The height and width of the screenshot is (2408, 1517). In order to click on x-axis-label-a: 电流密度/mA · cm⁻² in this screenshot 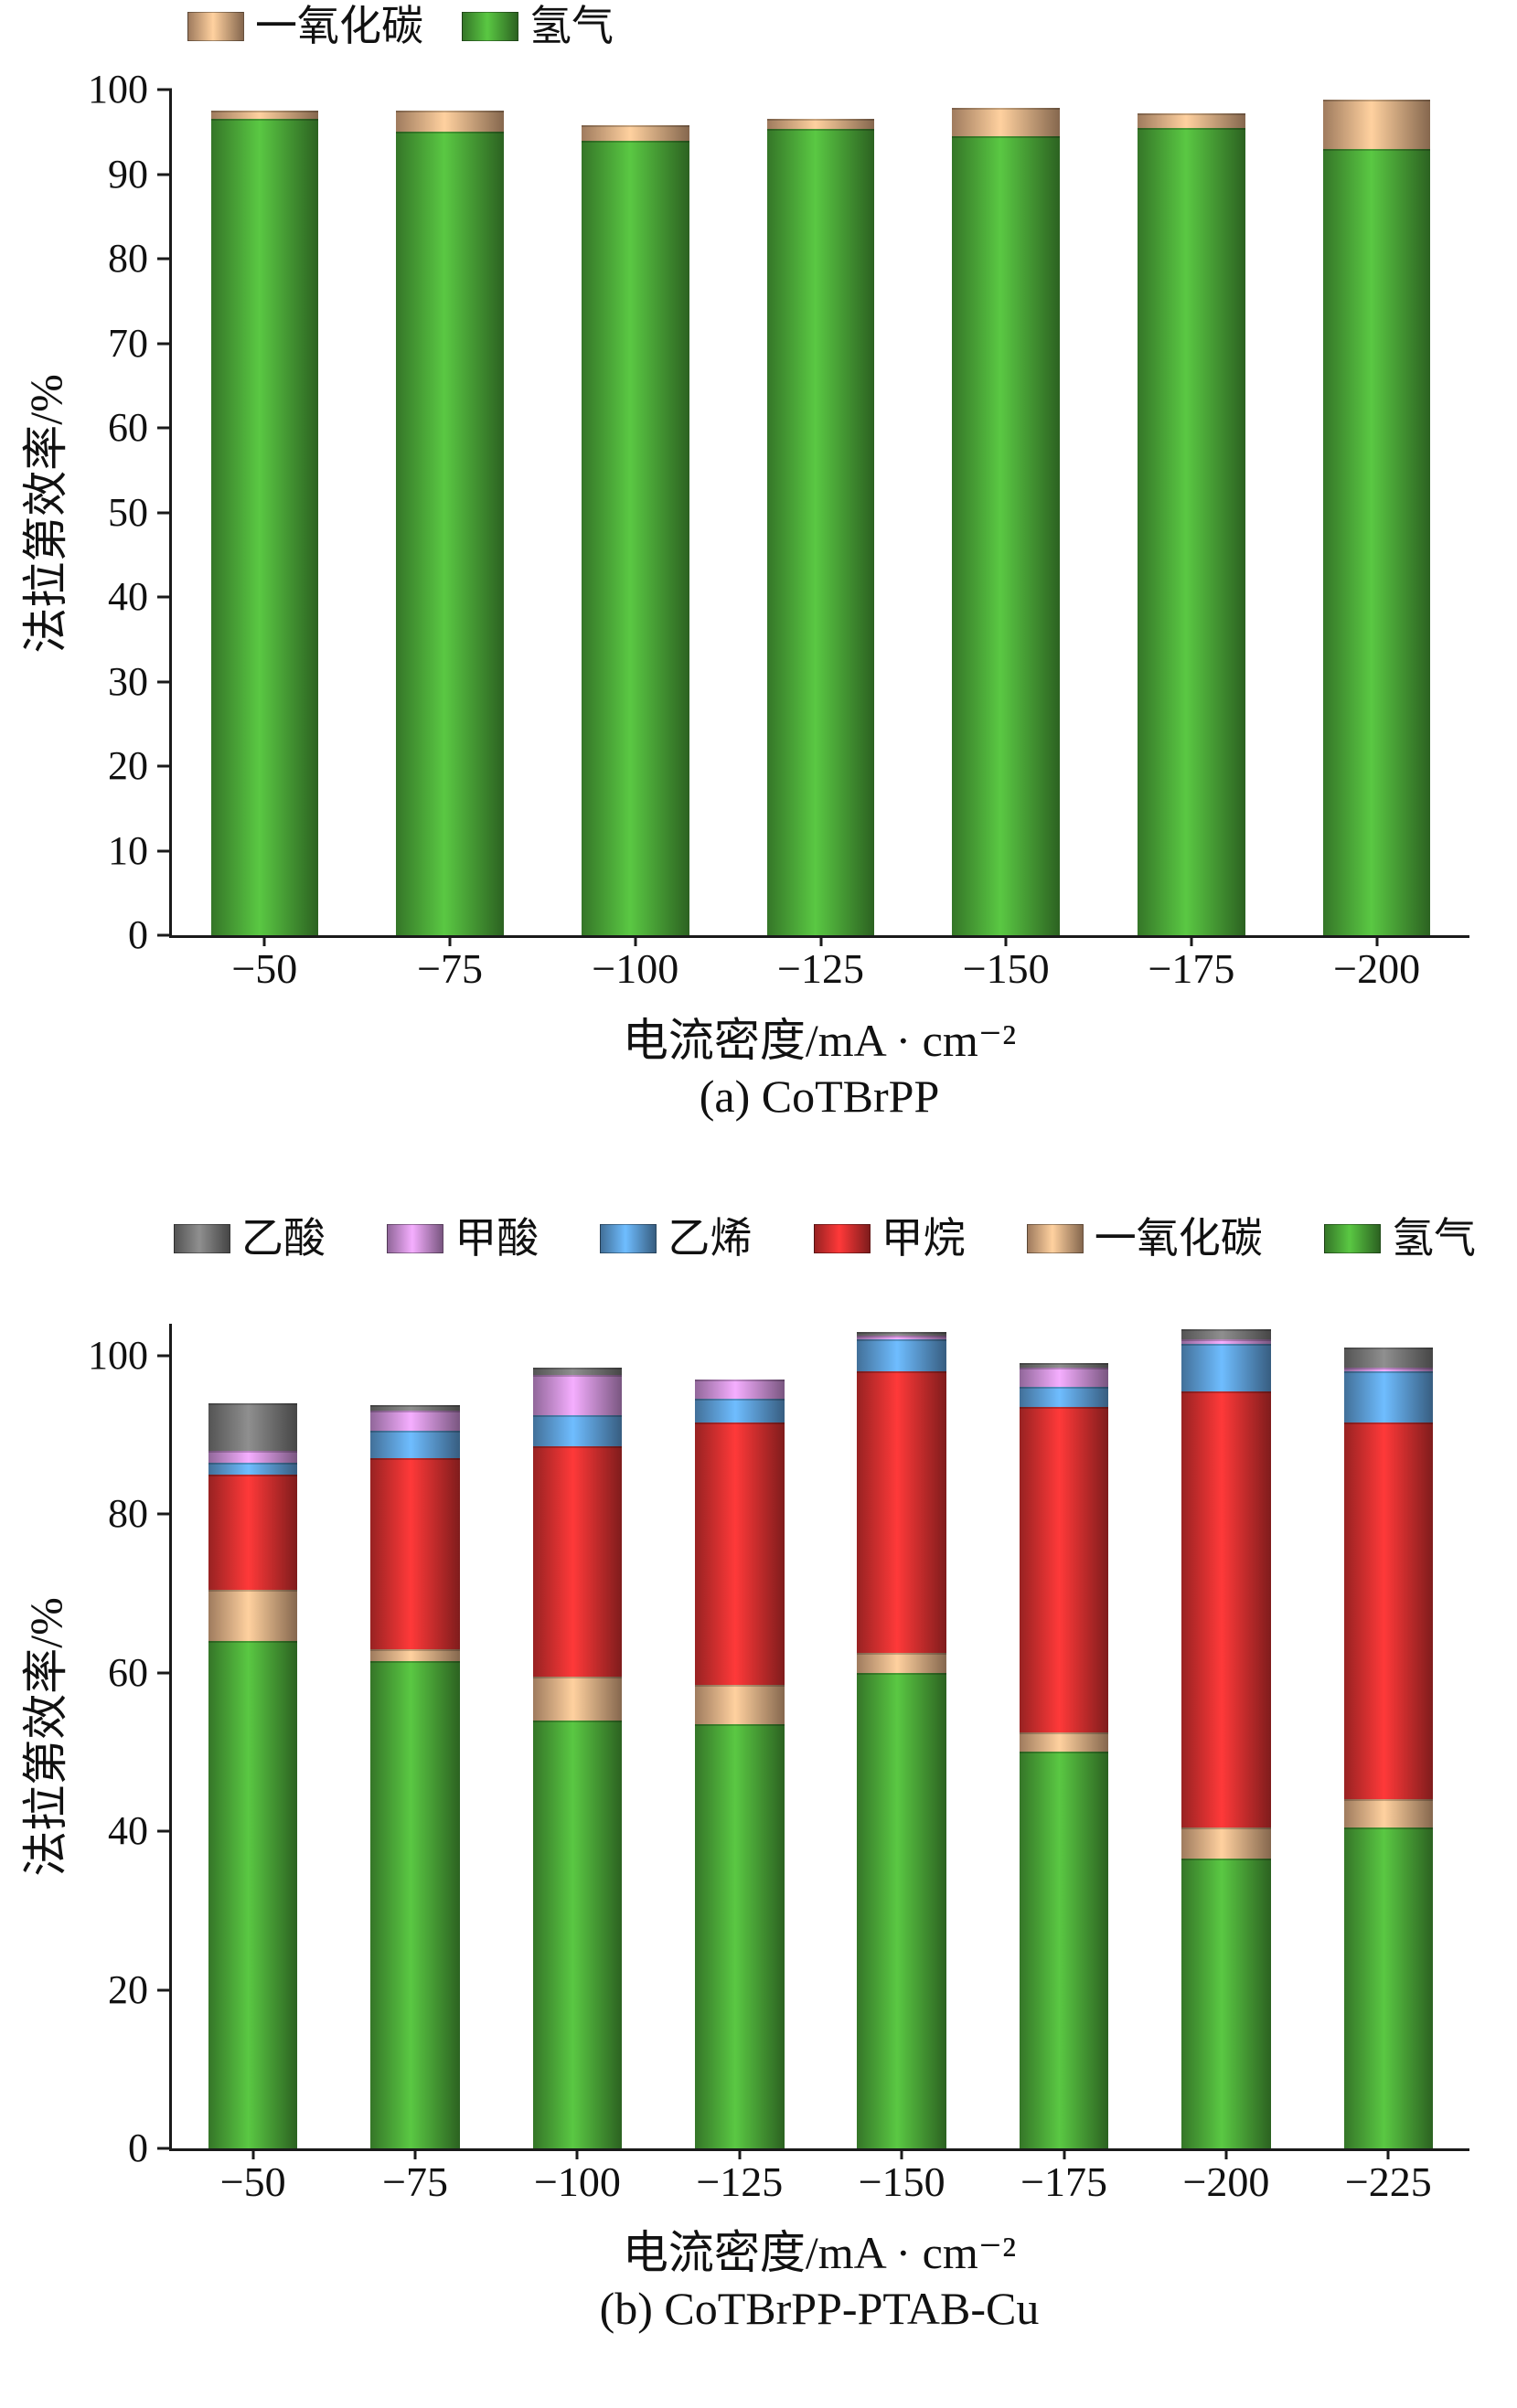, I will do `click(820, 1040)`.